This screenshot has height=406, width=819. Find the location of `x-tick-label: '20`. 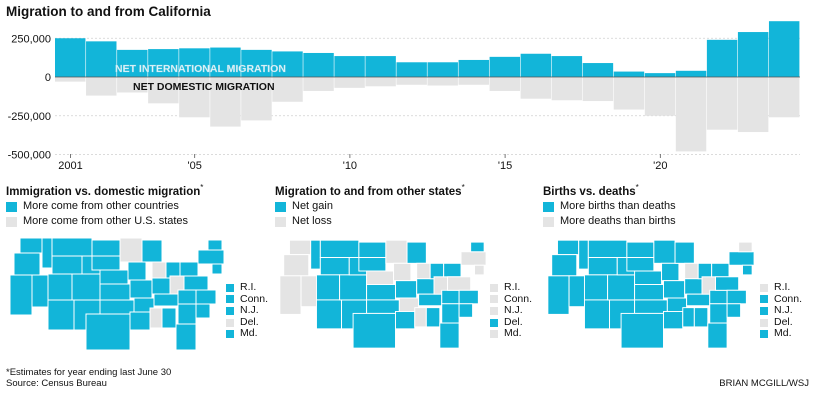

x-tick-label: '20 is located at coordinates (660, 166).